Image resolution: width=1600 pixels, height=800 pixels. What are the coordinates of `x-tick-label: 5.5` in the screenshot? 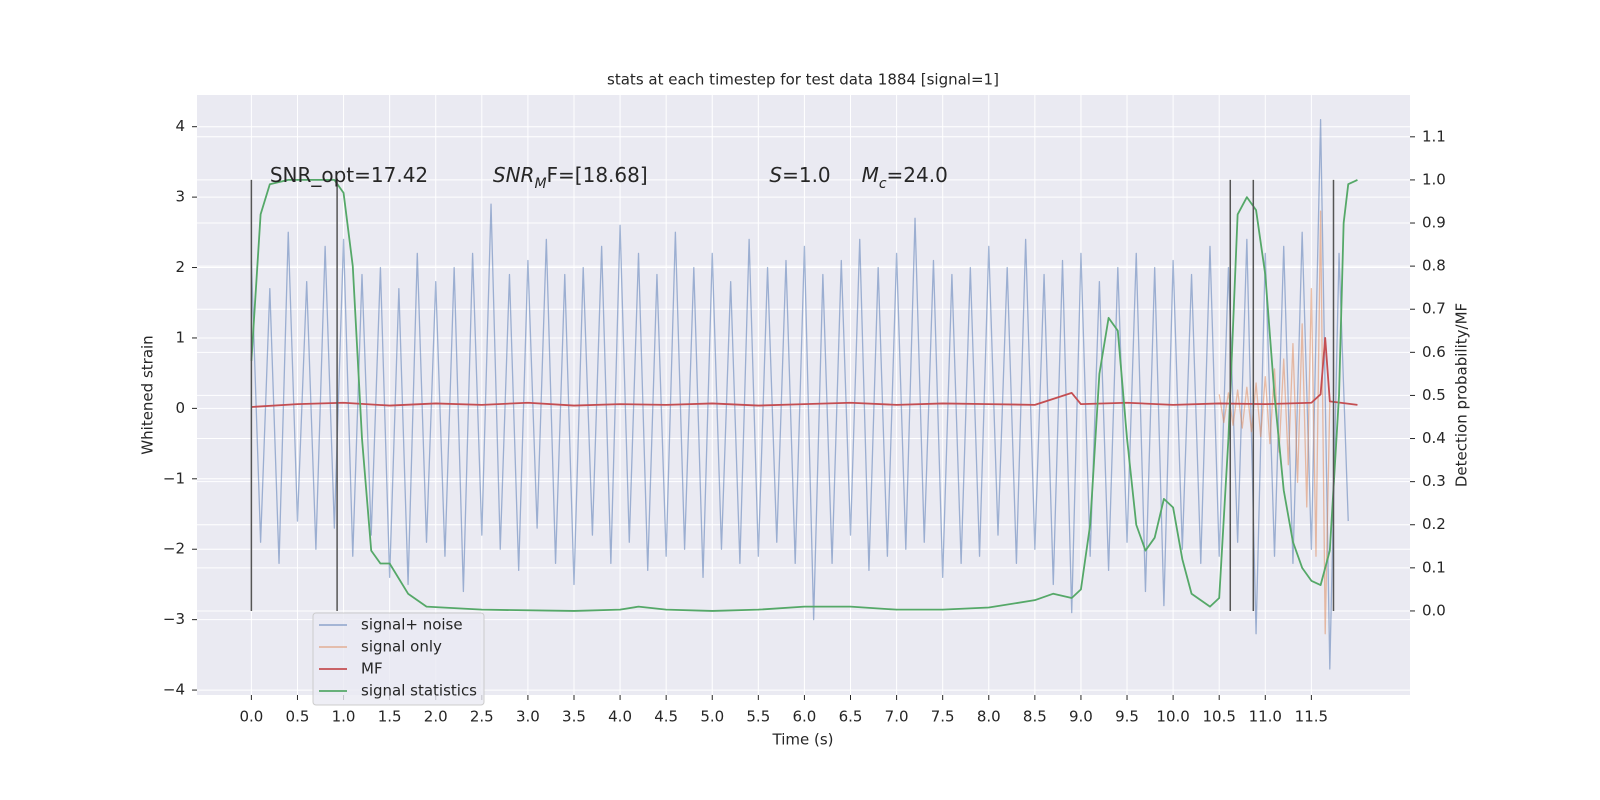 It's located at (758, 717).